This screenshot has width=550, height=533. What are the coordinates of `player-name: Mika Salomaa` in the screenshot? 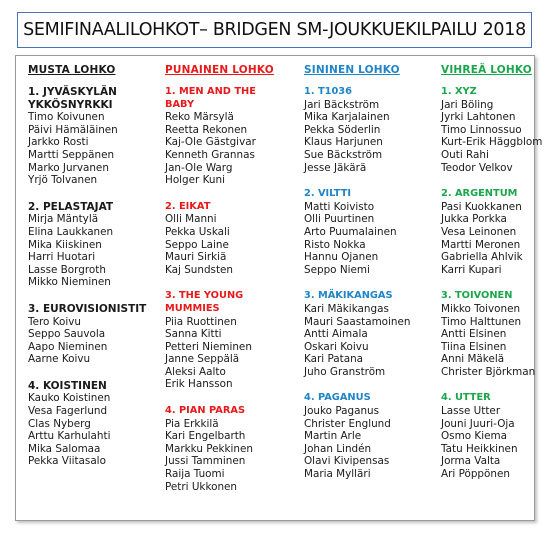 It's located at (64, 448).